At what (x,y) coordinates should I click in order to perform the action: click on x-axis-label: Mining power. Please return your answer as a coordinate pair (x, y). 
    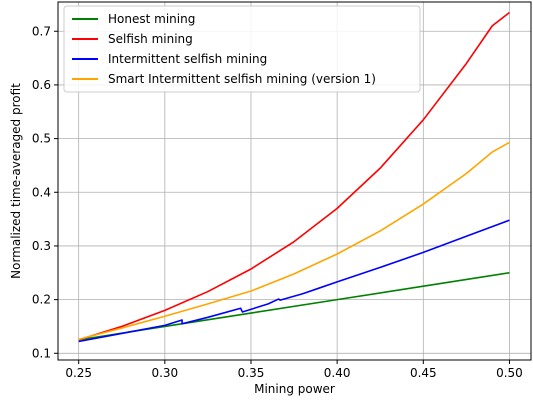
    Looking at the image, I should click on (294, 389).